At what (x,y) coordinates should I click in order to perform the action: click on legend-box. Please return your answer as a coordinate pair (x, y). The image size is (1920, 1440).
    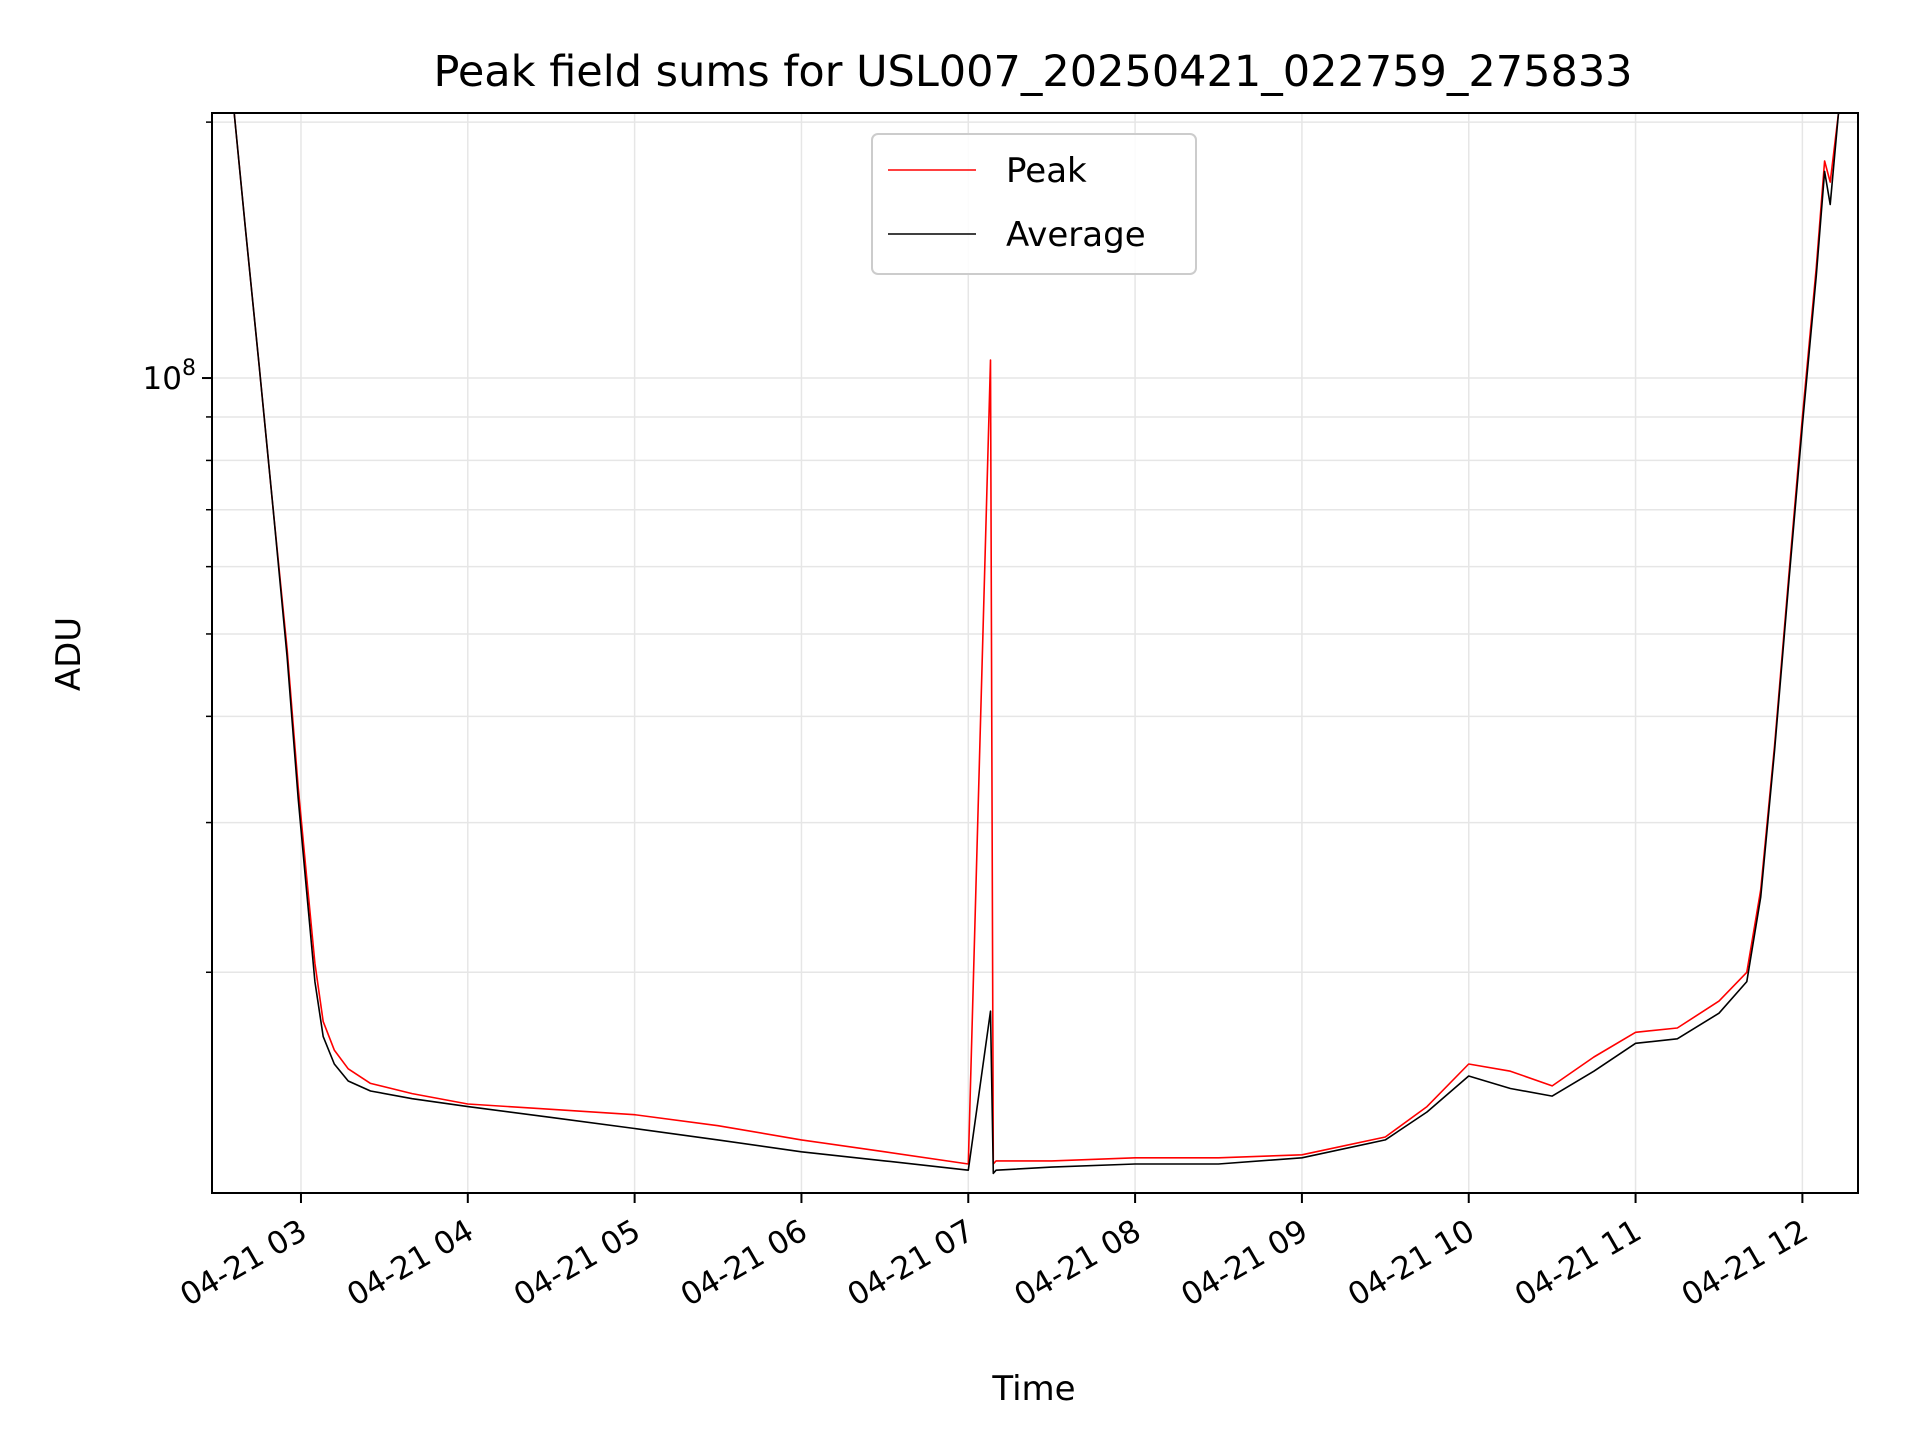
    Looking at the image, I should click on (1034, 204).